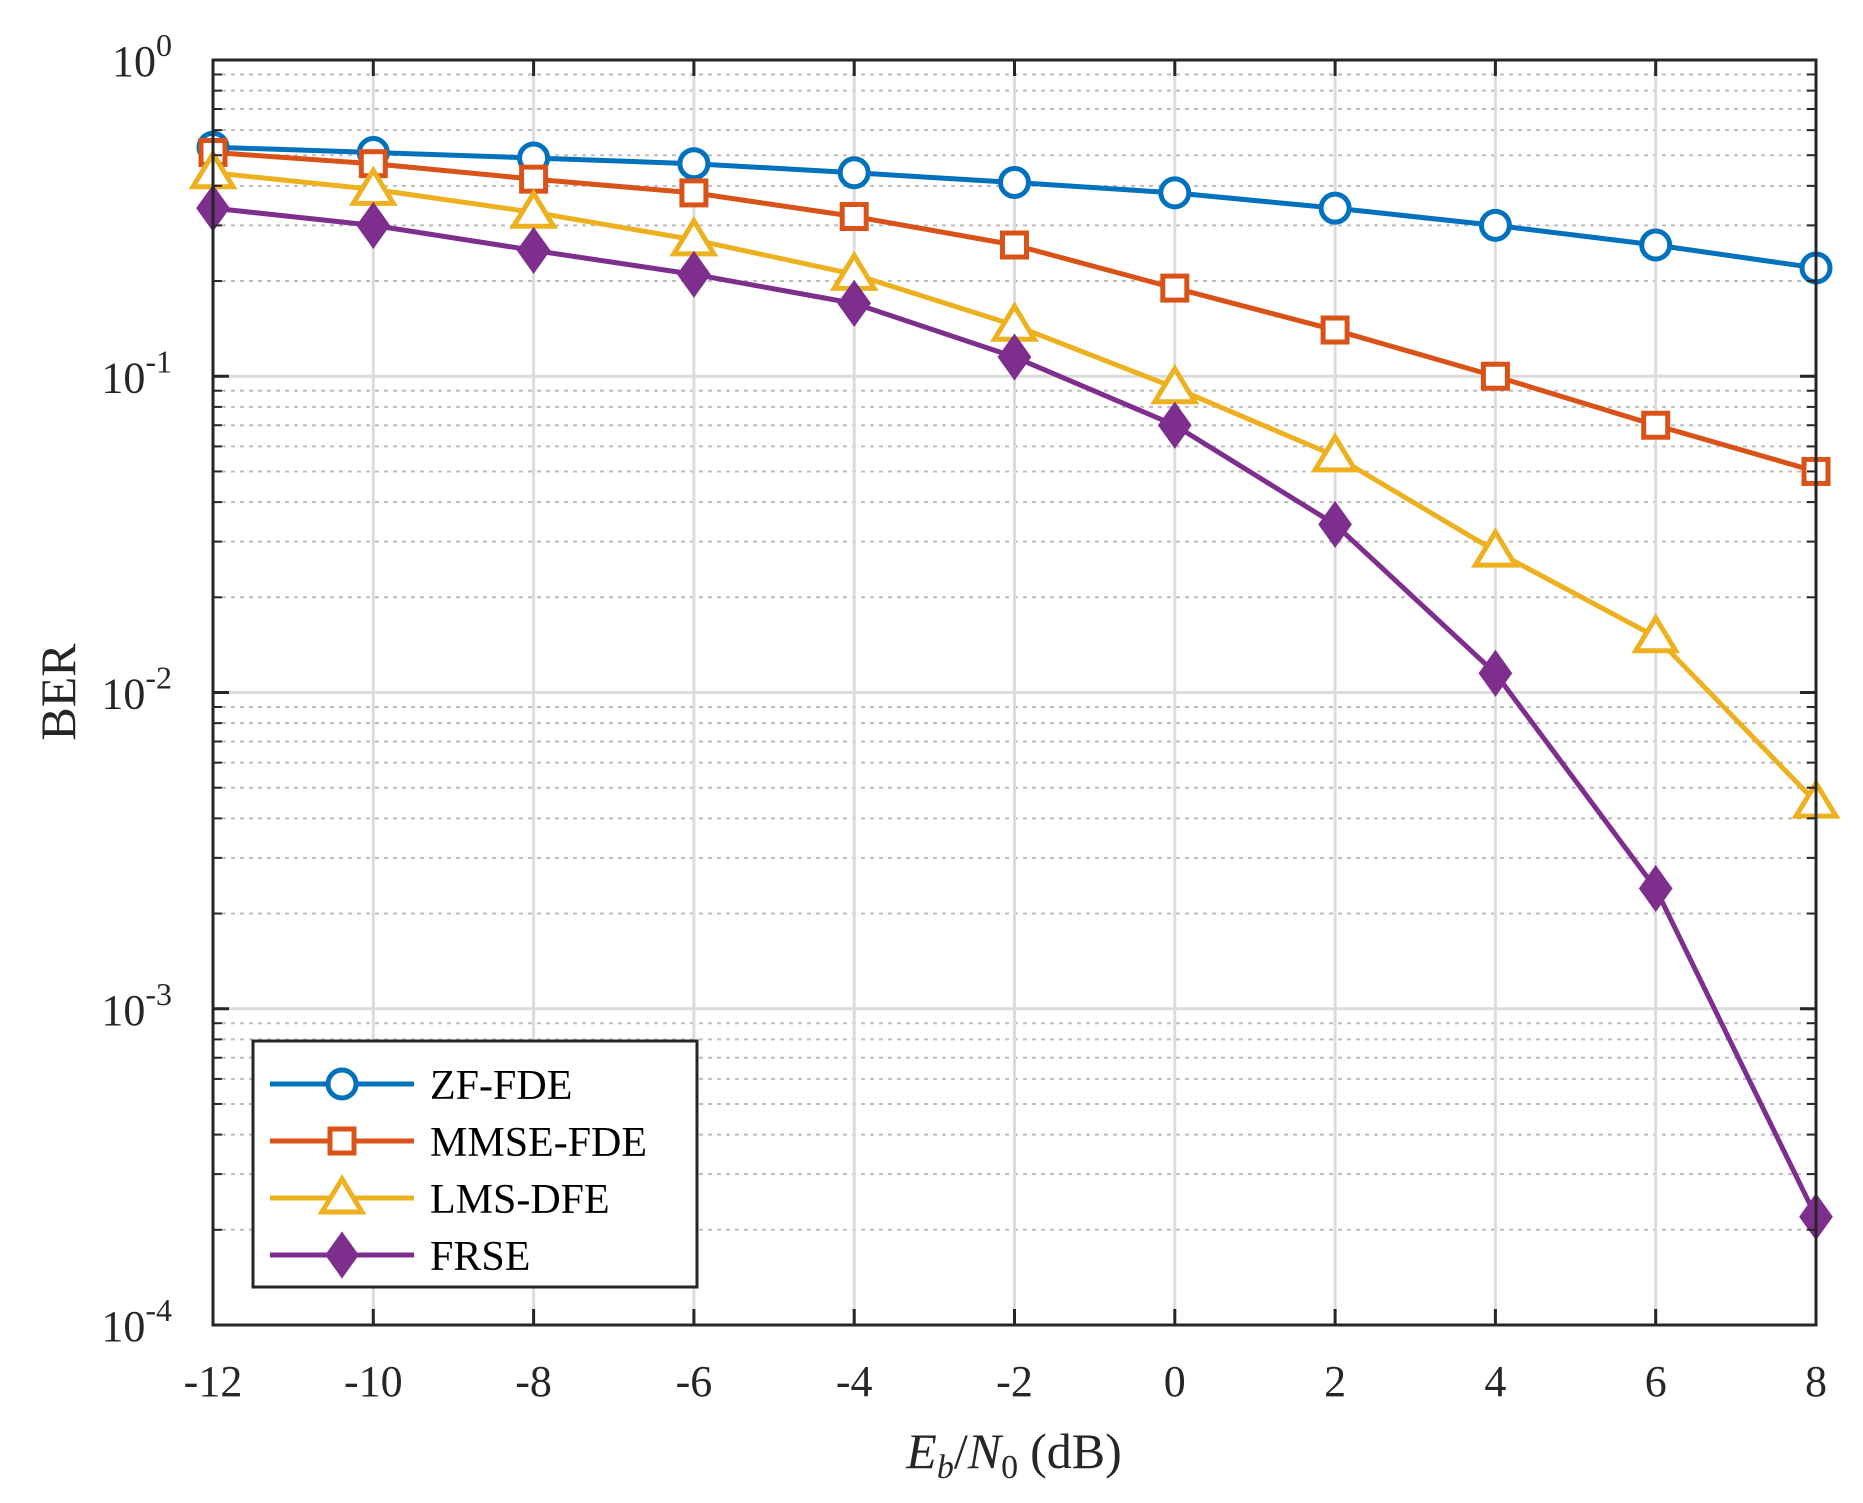 Image resolution: width=1863 pixels, height=1503 pixels. Describe the element at coordinates (136, 372) in the screenshot. I see `y-tick-label: 10⁻¹` at that location.